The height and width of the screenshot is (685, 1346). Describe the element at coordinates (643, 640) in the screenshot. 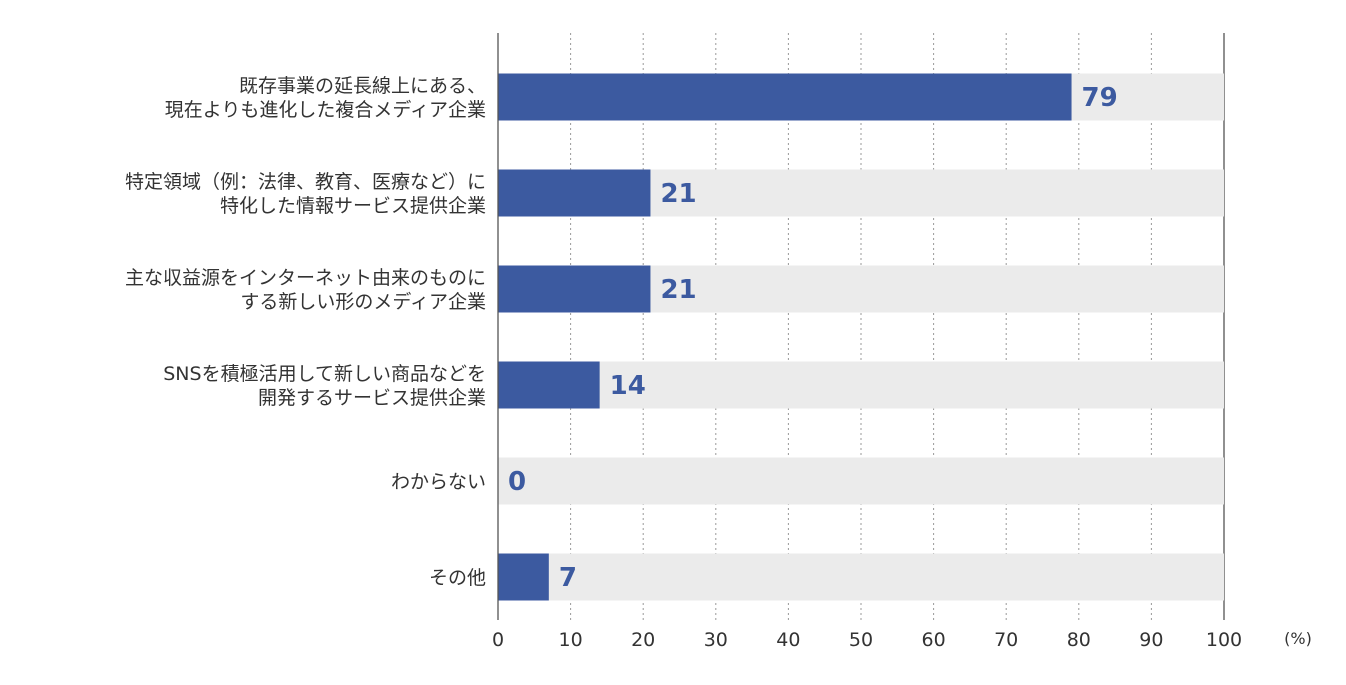

I see `x-tick-label: 20` at that location.